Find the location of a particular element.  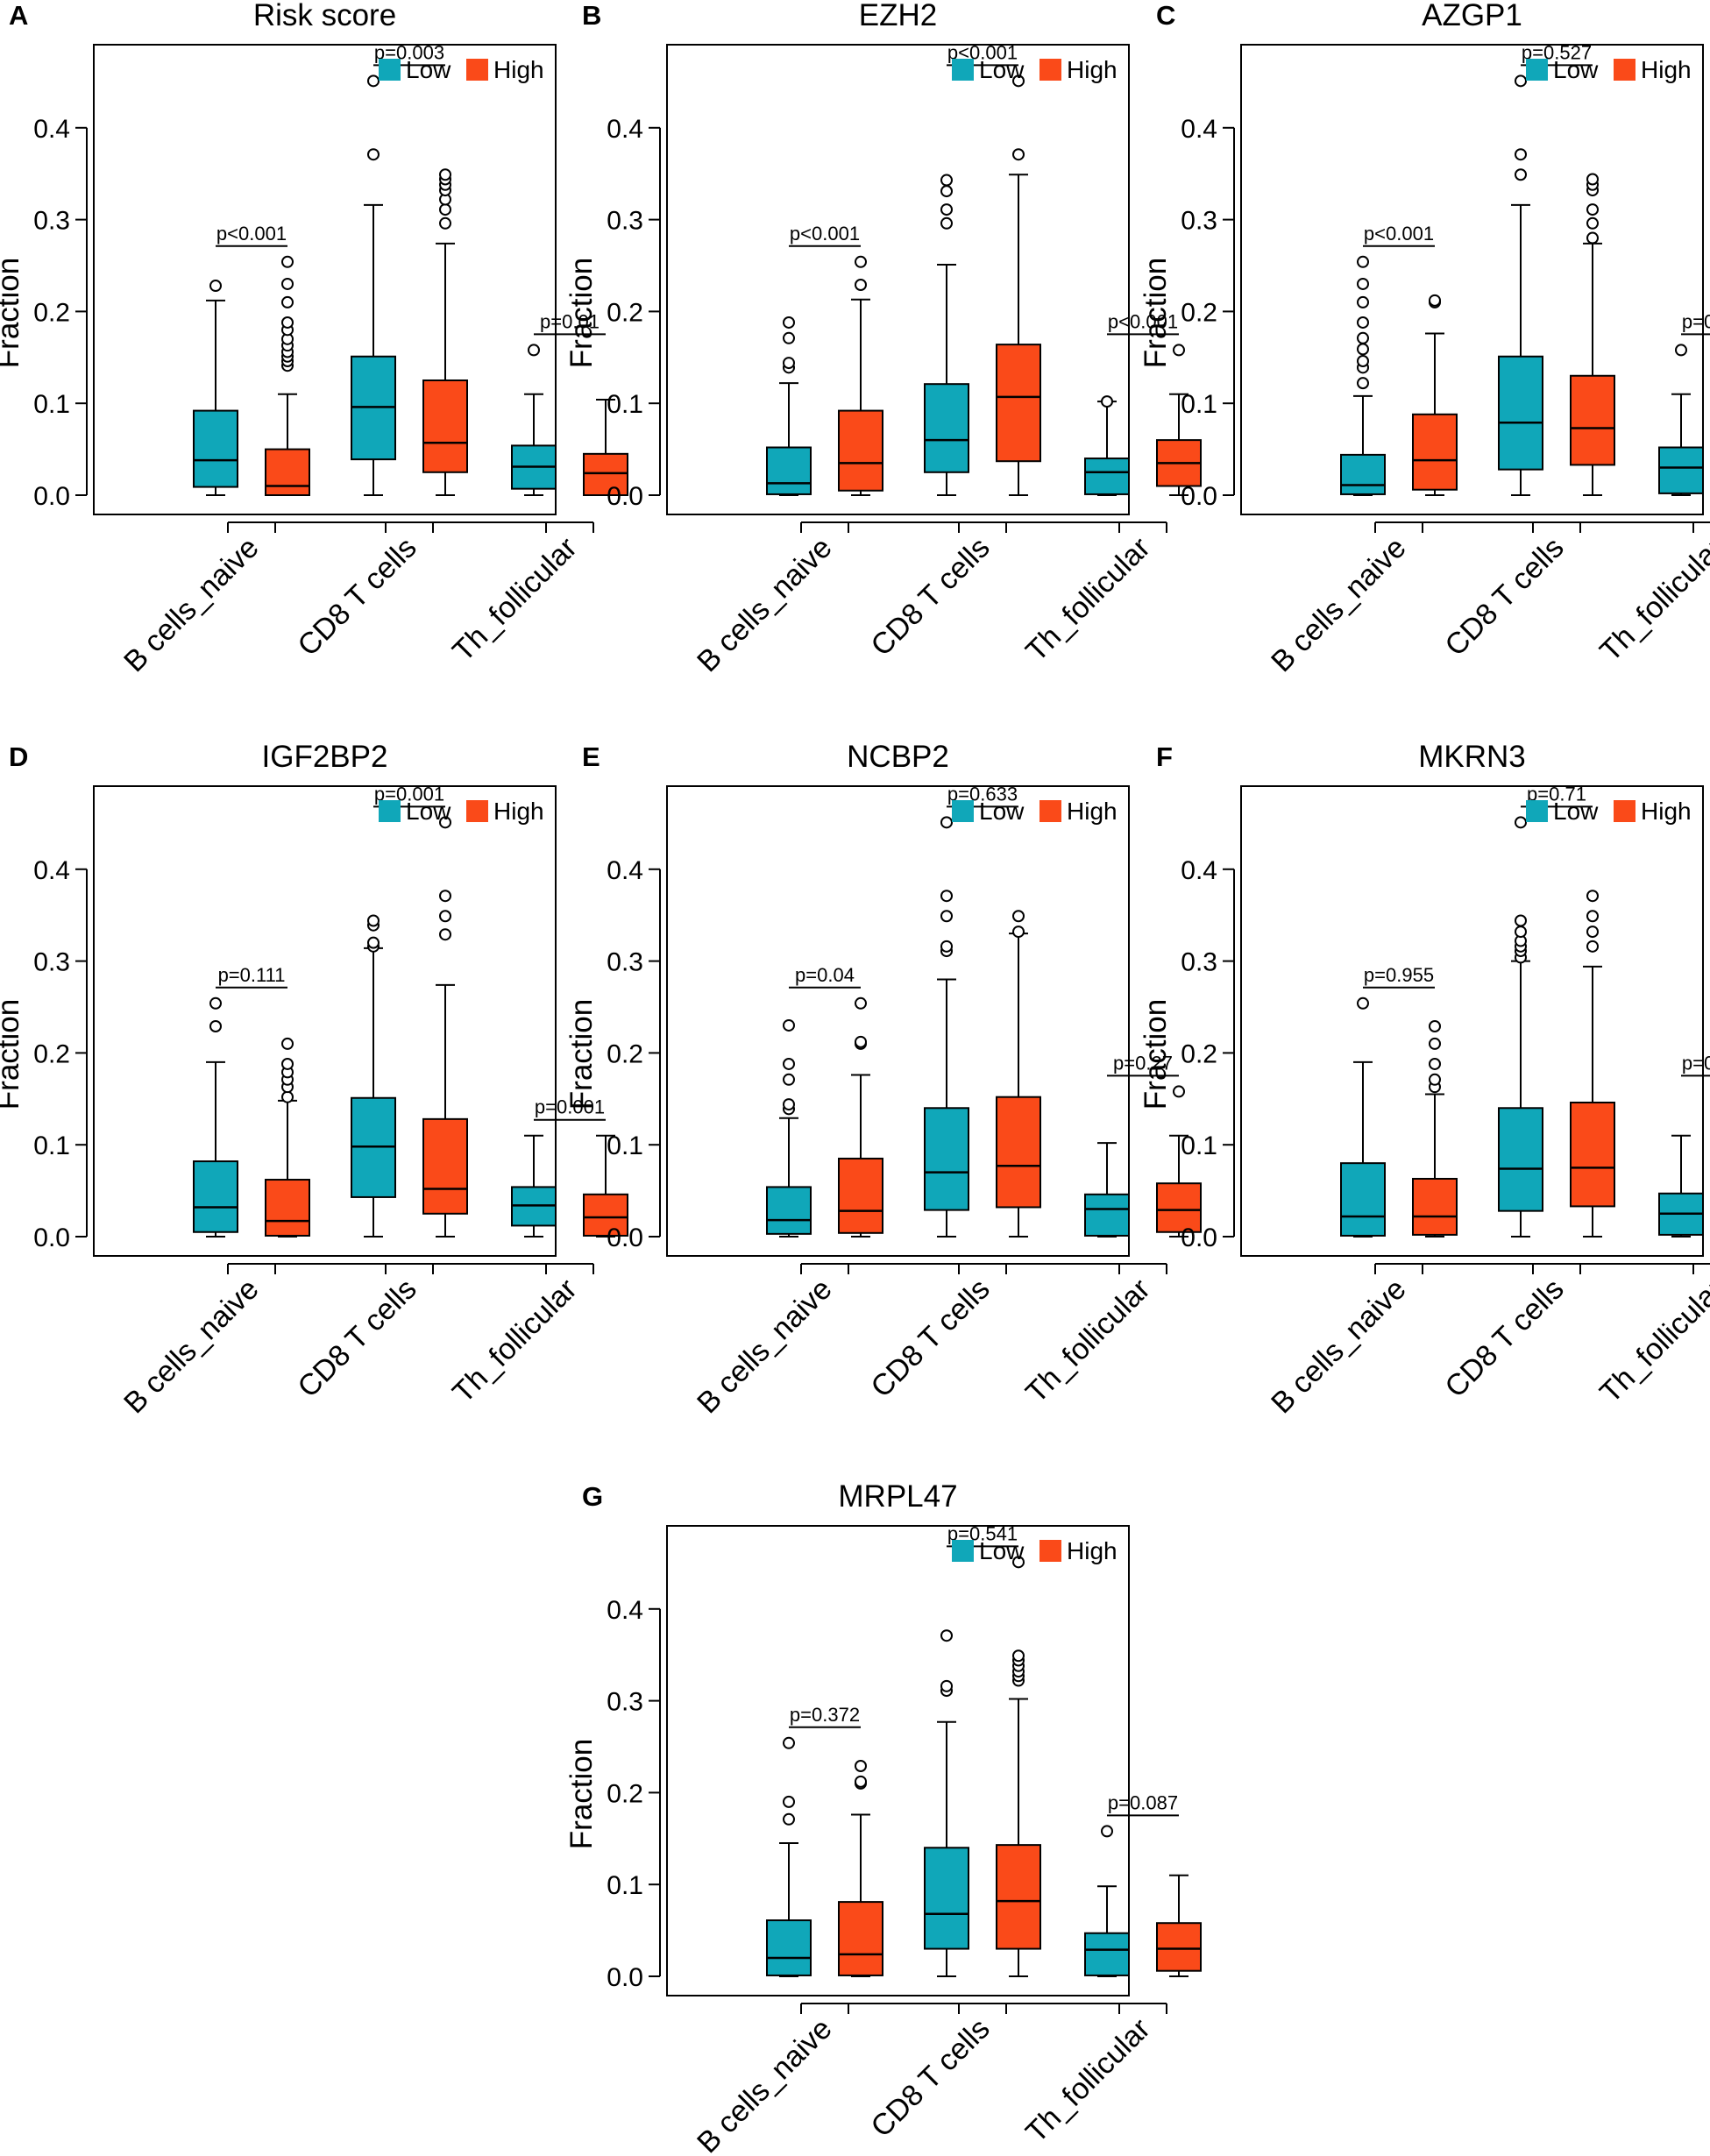

panel-letter: D is located at coordinates (18, 757).